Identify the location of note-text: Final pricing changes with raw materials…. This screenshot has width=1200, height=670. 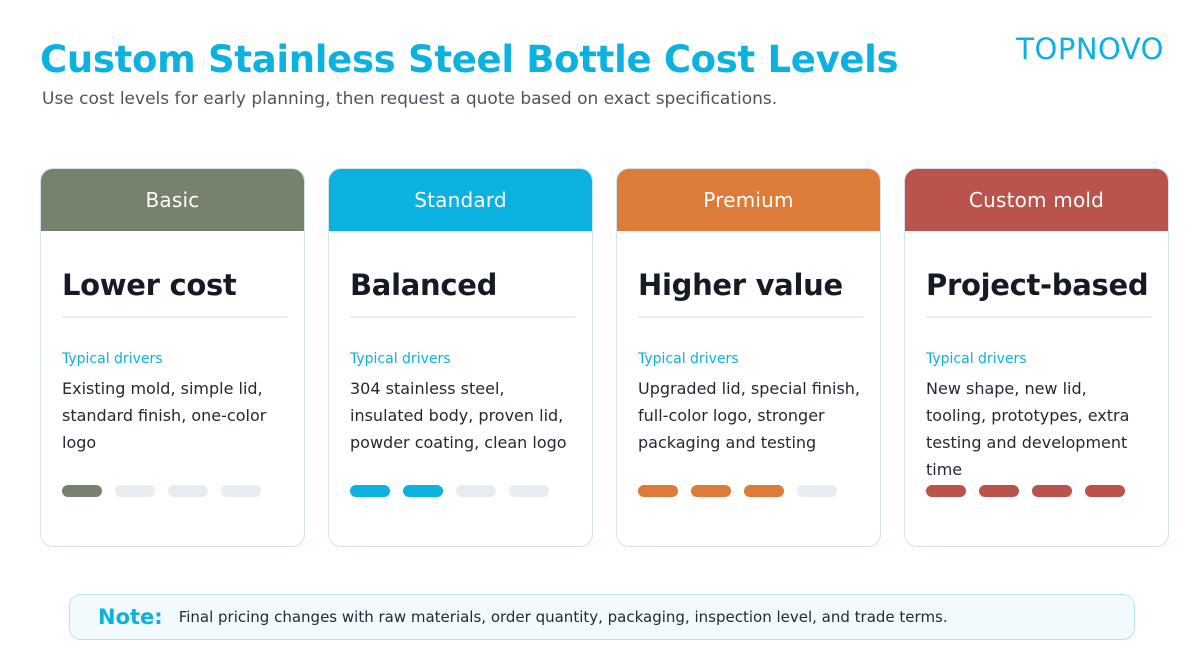
(563, 617).